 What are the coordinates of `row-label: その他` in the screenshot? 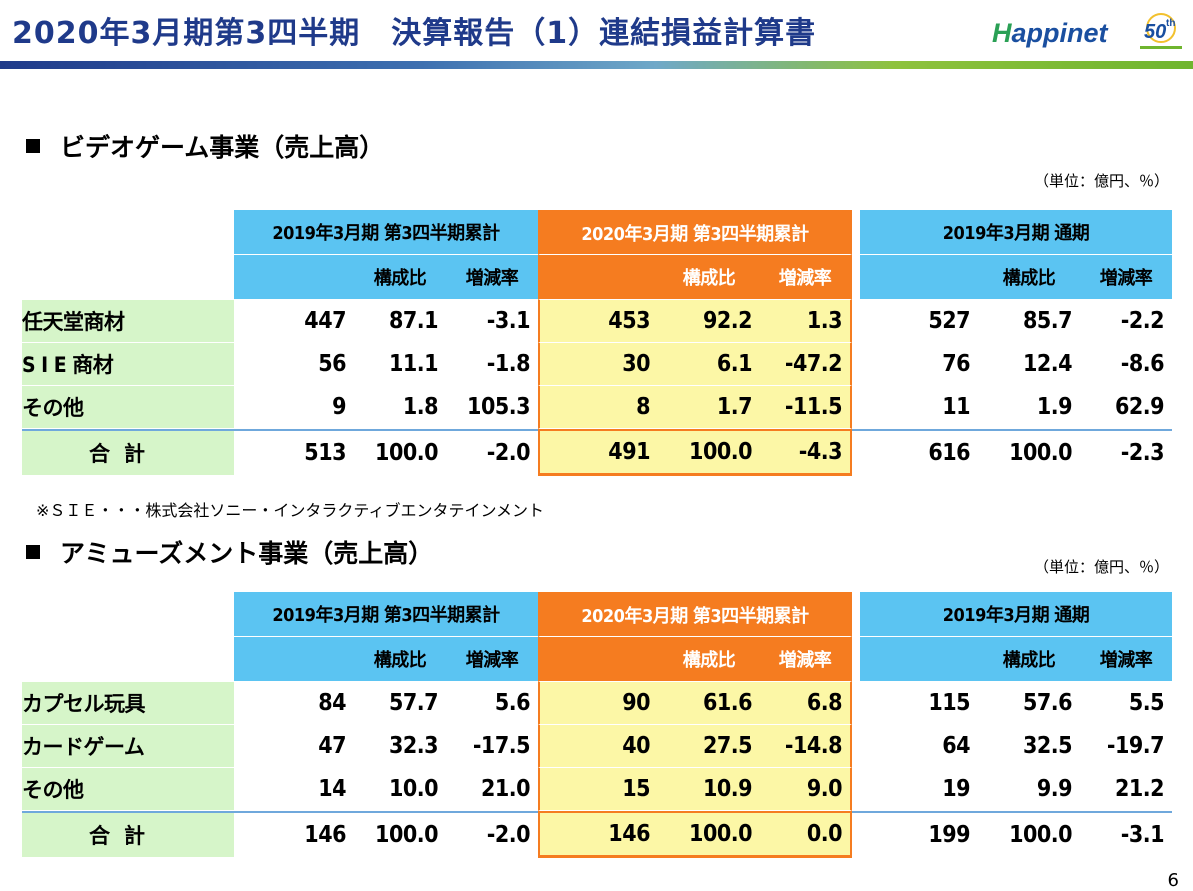 It's located at (128, 407).